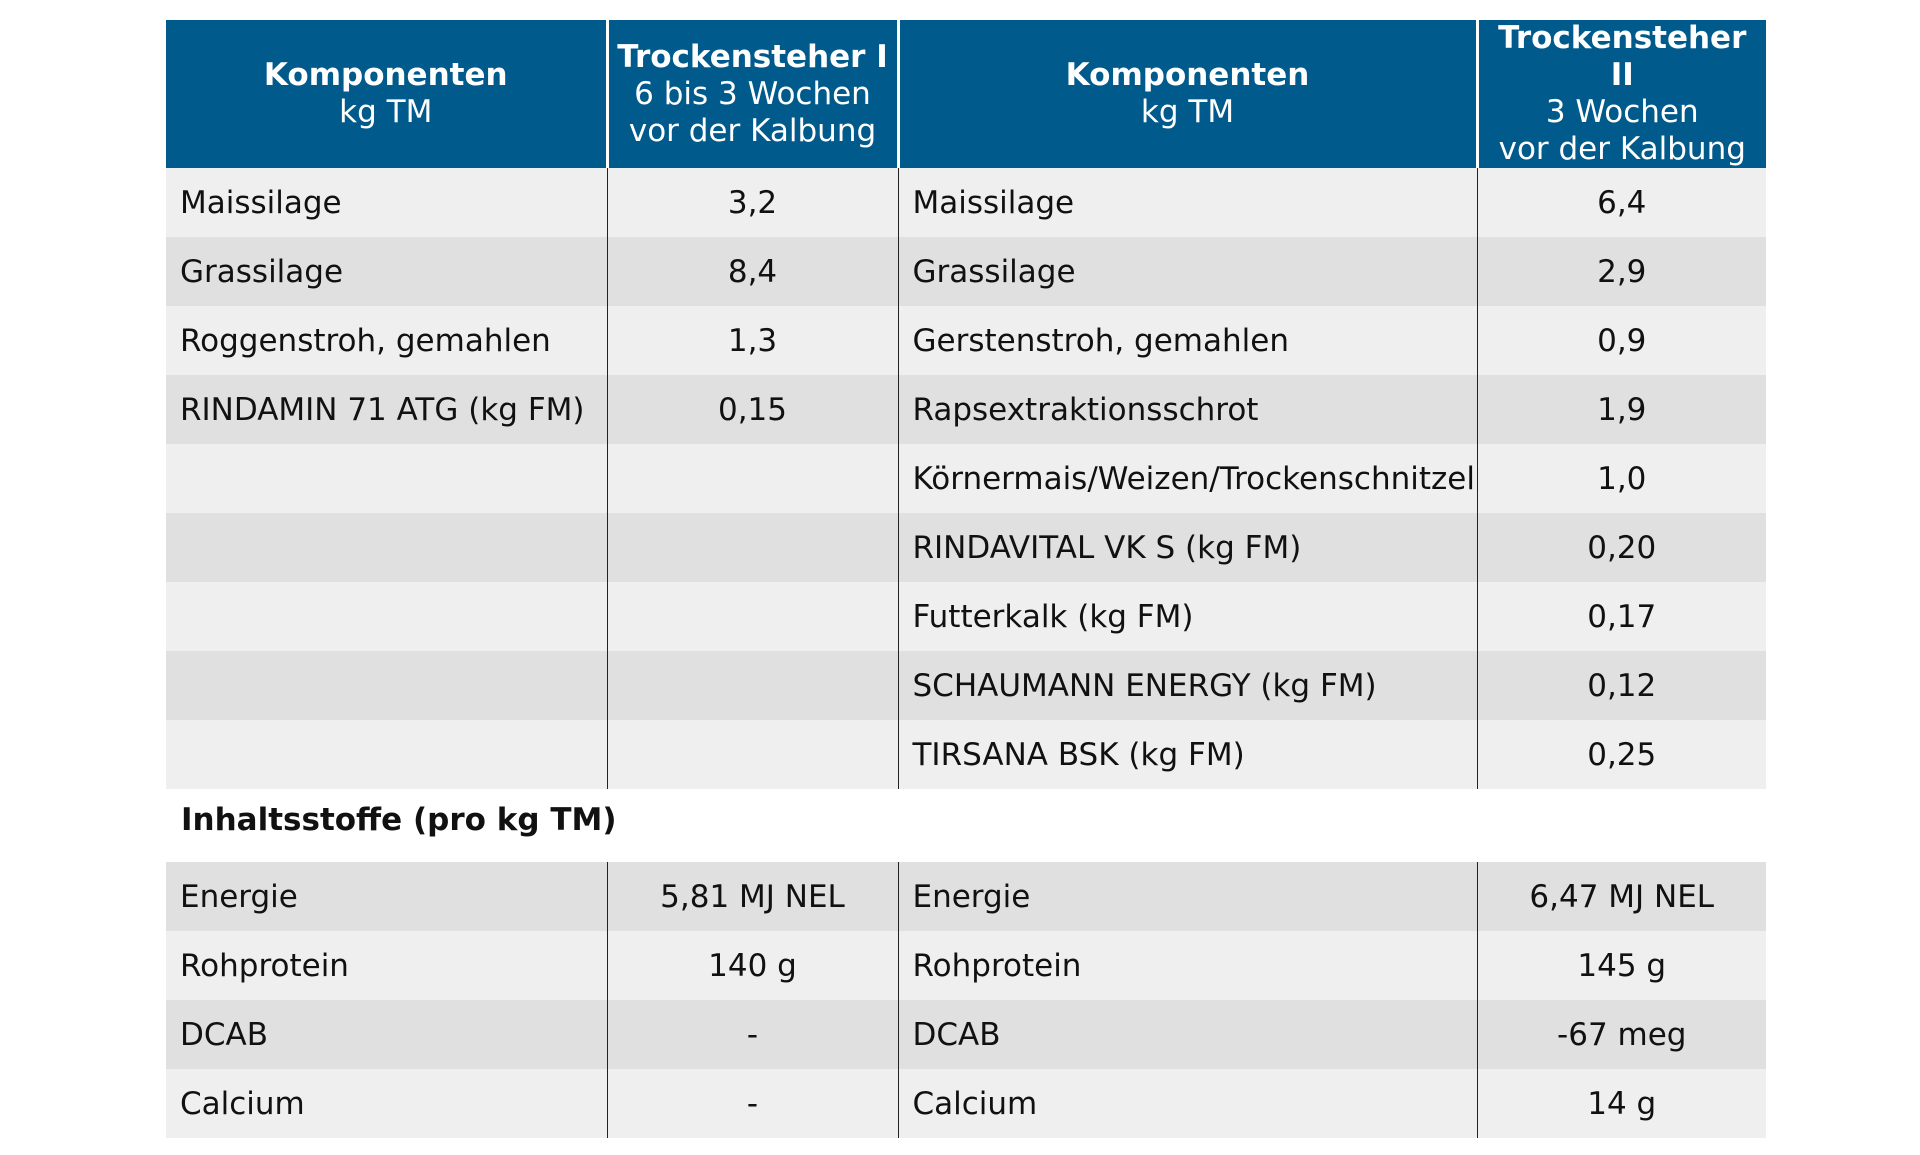  I want to click on header-period: 6 bis 3 Wochen, so click(752, 93).